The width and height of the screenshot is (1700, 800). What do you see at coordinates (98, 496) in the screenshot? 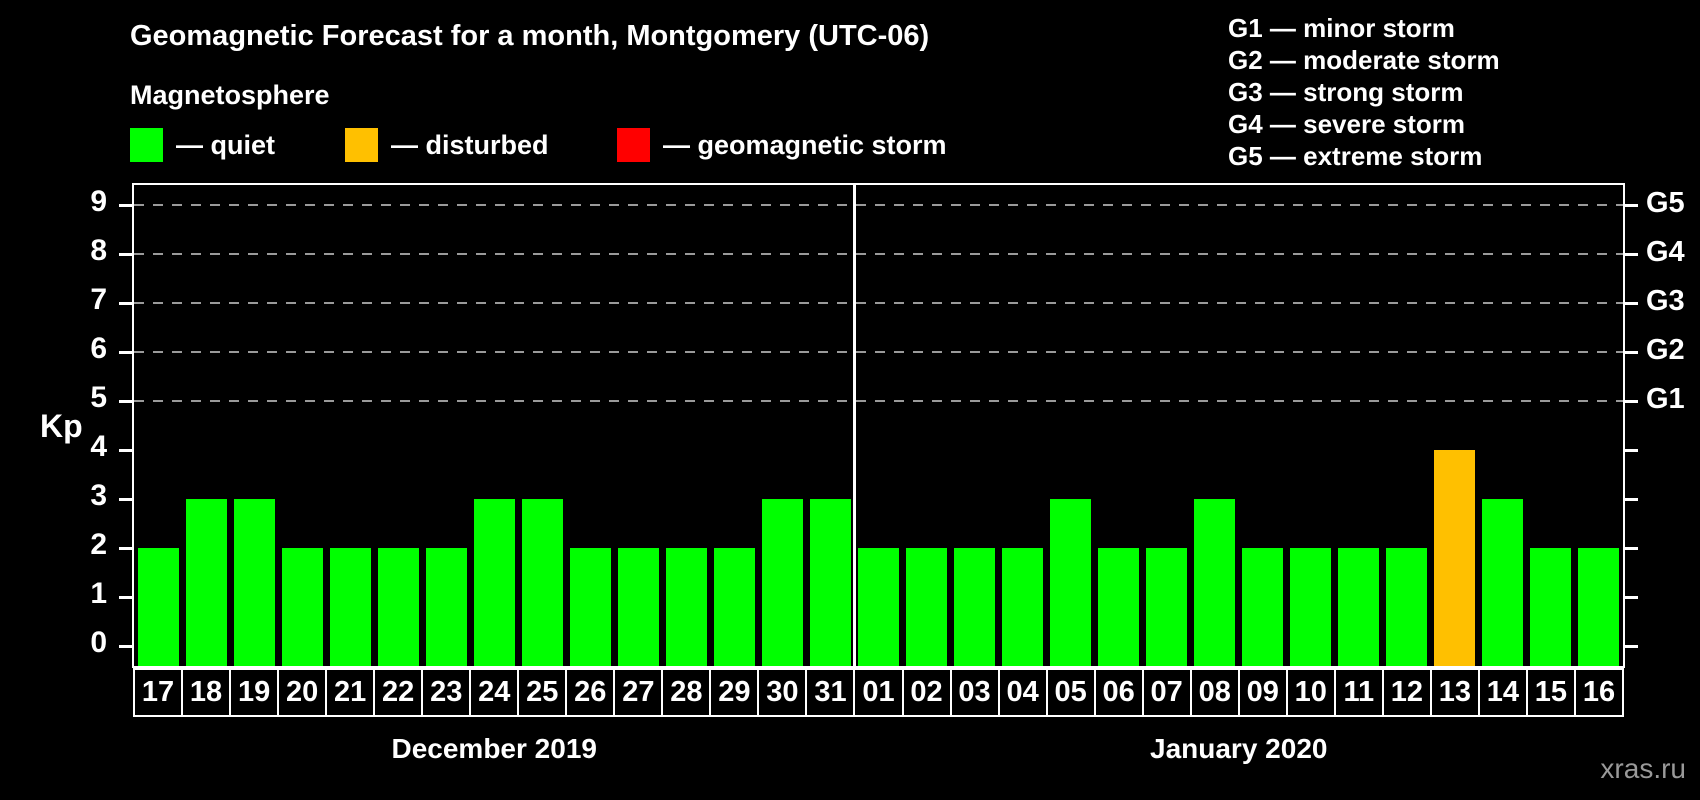
I see `y-axis-label-3: 3` at bounding box center [98, 496].